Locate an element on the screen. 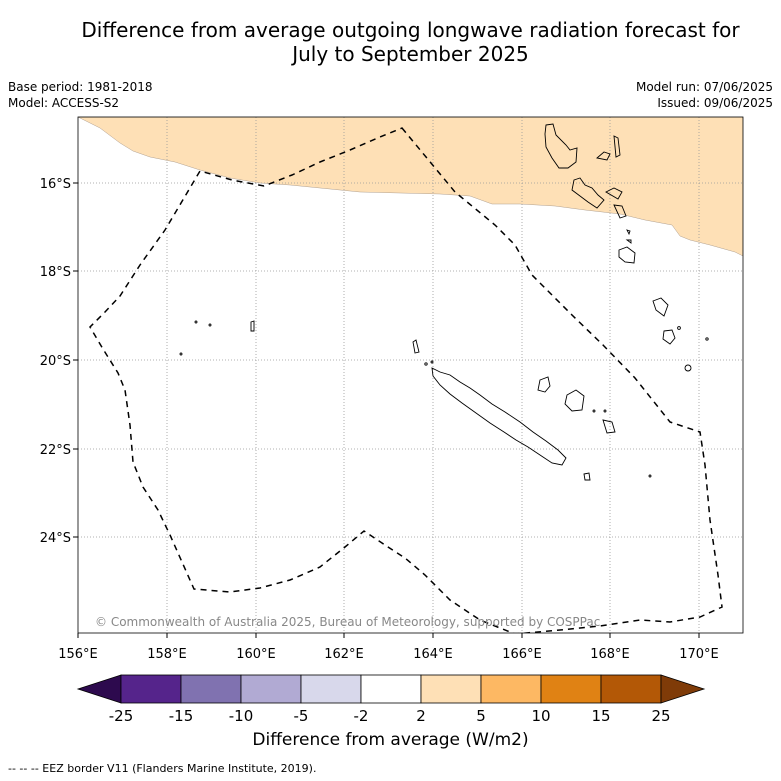 The image size is (781, 781). colorbar is located at coordinates (391, 689).